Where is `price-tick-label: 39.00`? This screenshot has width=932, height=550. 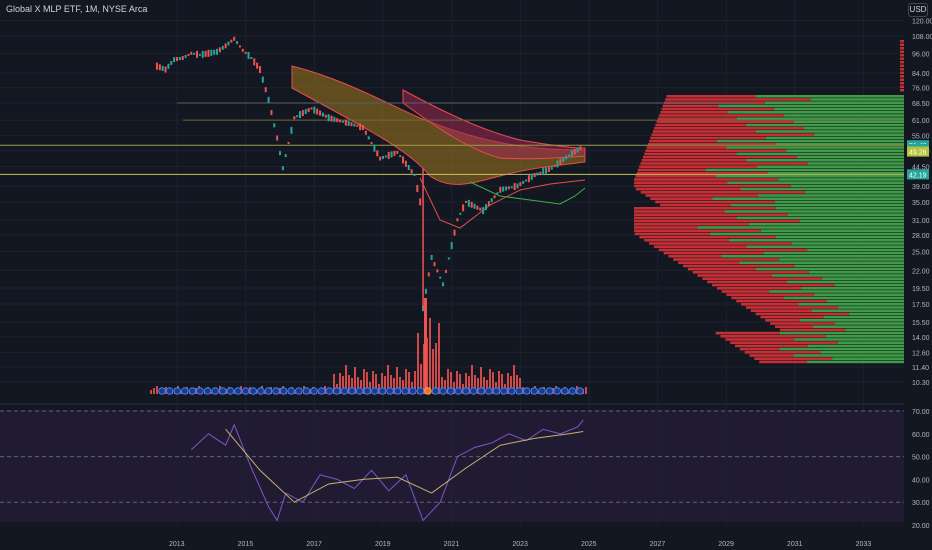 price-tick-label: 39.00 is located at coordinates (921, 187).